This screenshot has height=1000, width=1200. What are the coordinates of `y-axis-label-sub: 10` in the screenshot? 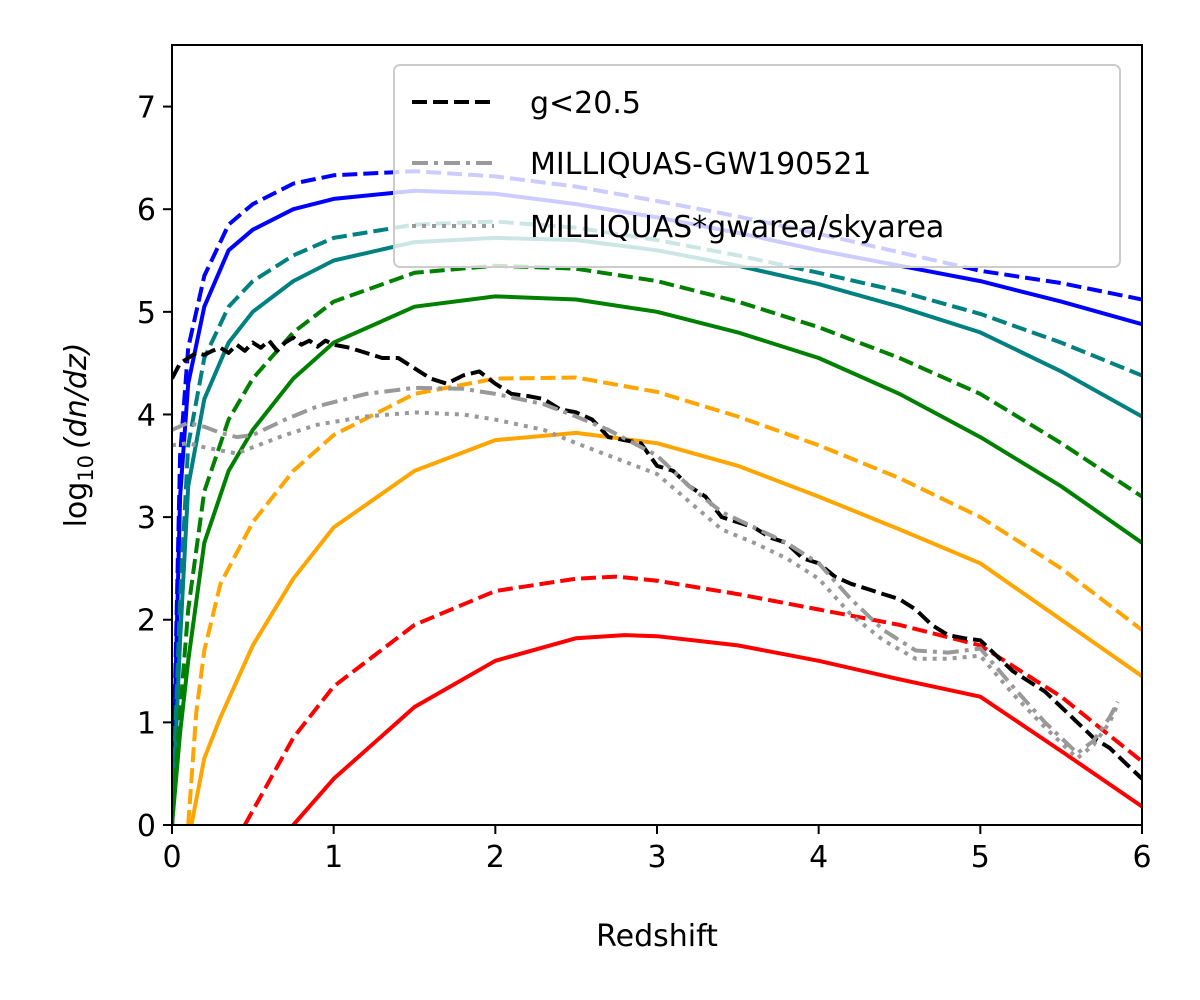 It's located at (86, 468).